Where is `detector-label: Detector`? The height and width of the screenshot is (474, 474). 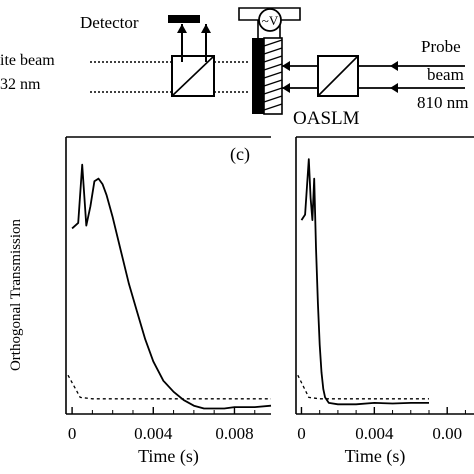
detector-label: Detector is located at coordinates (109, 22).